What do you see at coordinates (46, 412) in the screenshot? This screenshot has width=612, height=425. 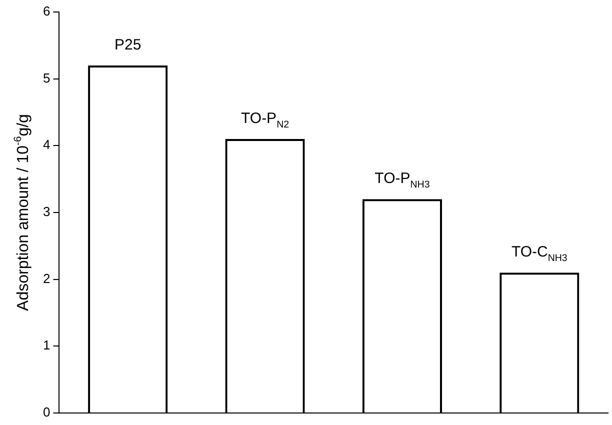 I see `y-tick-label: 0` at bounding box center [46, 412].